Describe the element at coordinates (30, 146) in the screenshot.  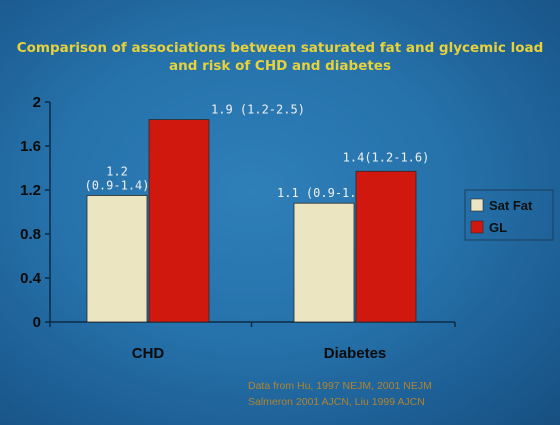
I see `y-tick-label: 1.6` at that location.